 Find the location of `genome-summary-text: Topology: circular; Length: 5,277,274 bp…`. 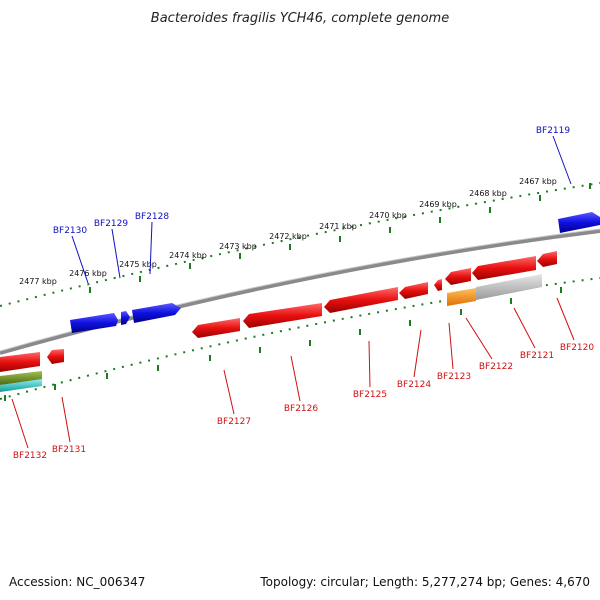

genome-summary-text: Topology: circular; Length: 5,277,274 bp… is located at coordinates (424, 582).